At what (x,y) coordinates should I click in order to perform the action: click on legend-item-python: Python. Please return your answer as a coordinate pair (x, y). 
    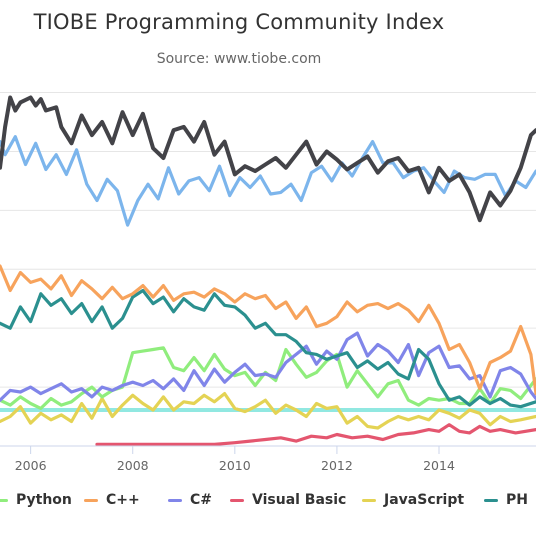
    Looking at the image, I should click on (36, 500).